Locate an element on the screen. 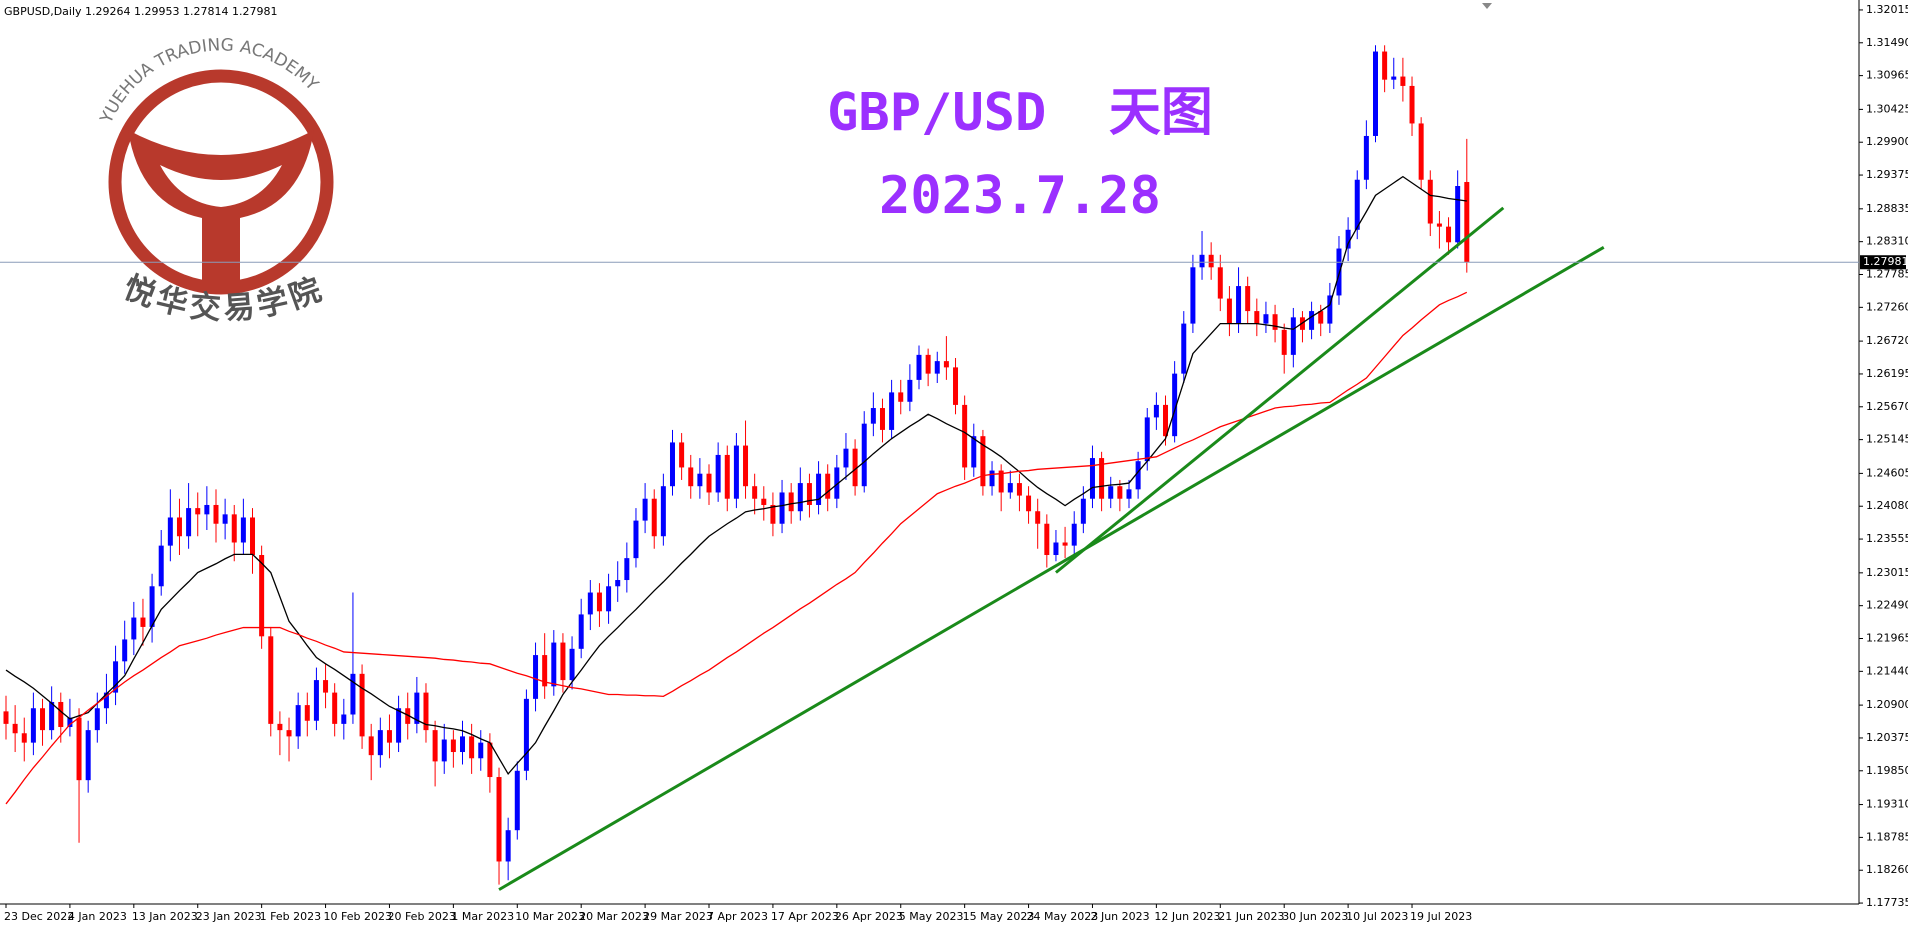  y-tick-label: 1.29375 is located at coordinates (1887, 174).